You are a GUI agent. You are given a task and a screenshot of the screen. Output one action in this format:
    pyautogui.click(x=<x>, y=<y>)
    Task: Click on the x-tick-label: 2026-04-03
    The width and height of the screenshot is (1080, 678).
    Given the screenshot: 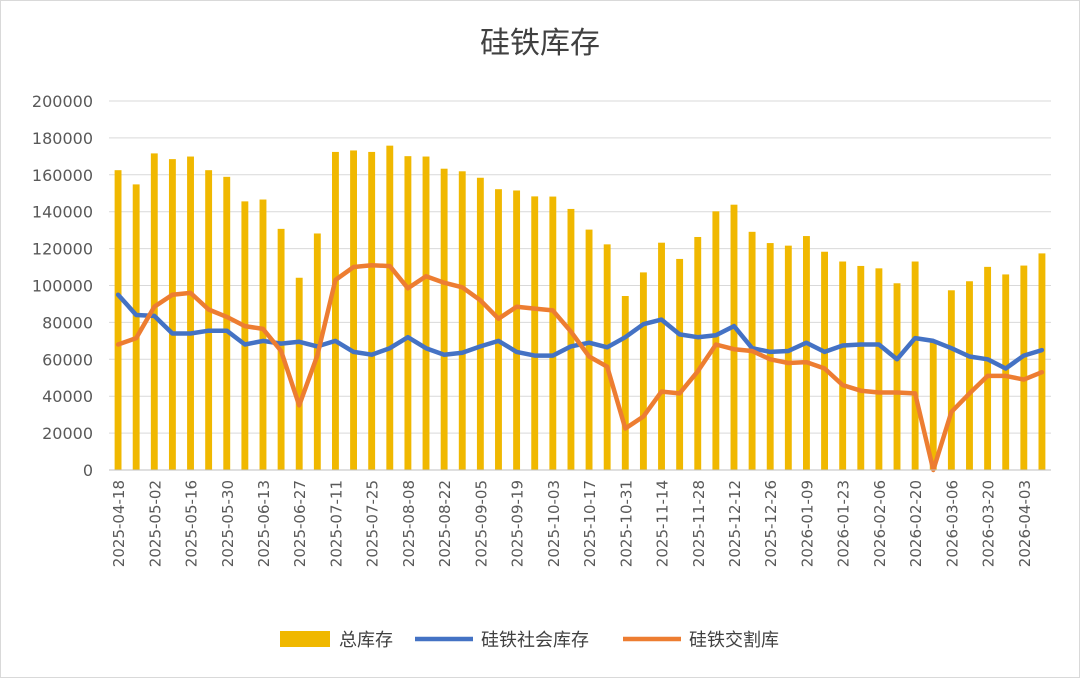 What is the action you would take?
    pyautogui.click(x=1025, y=523)
    